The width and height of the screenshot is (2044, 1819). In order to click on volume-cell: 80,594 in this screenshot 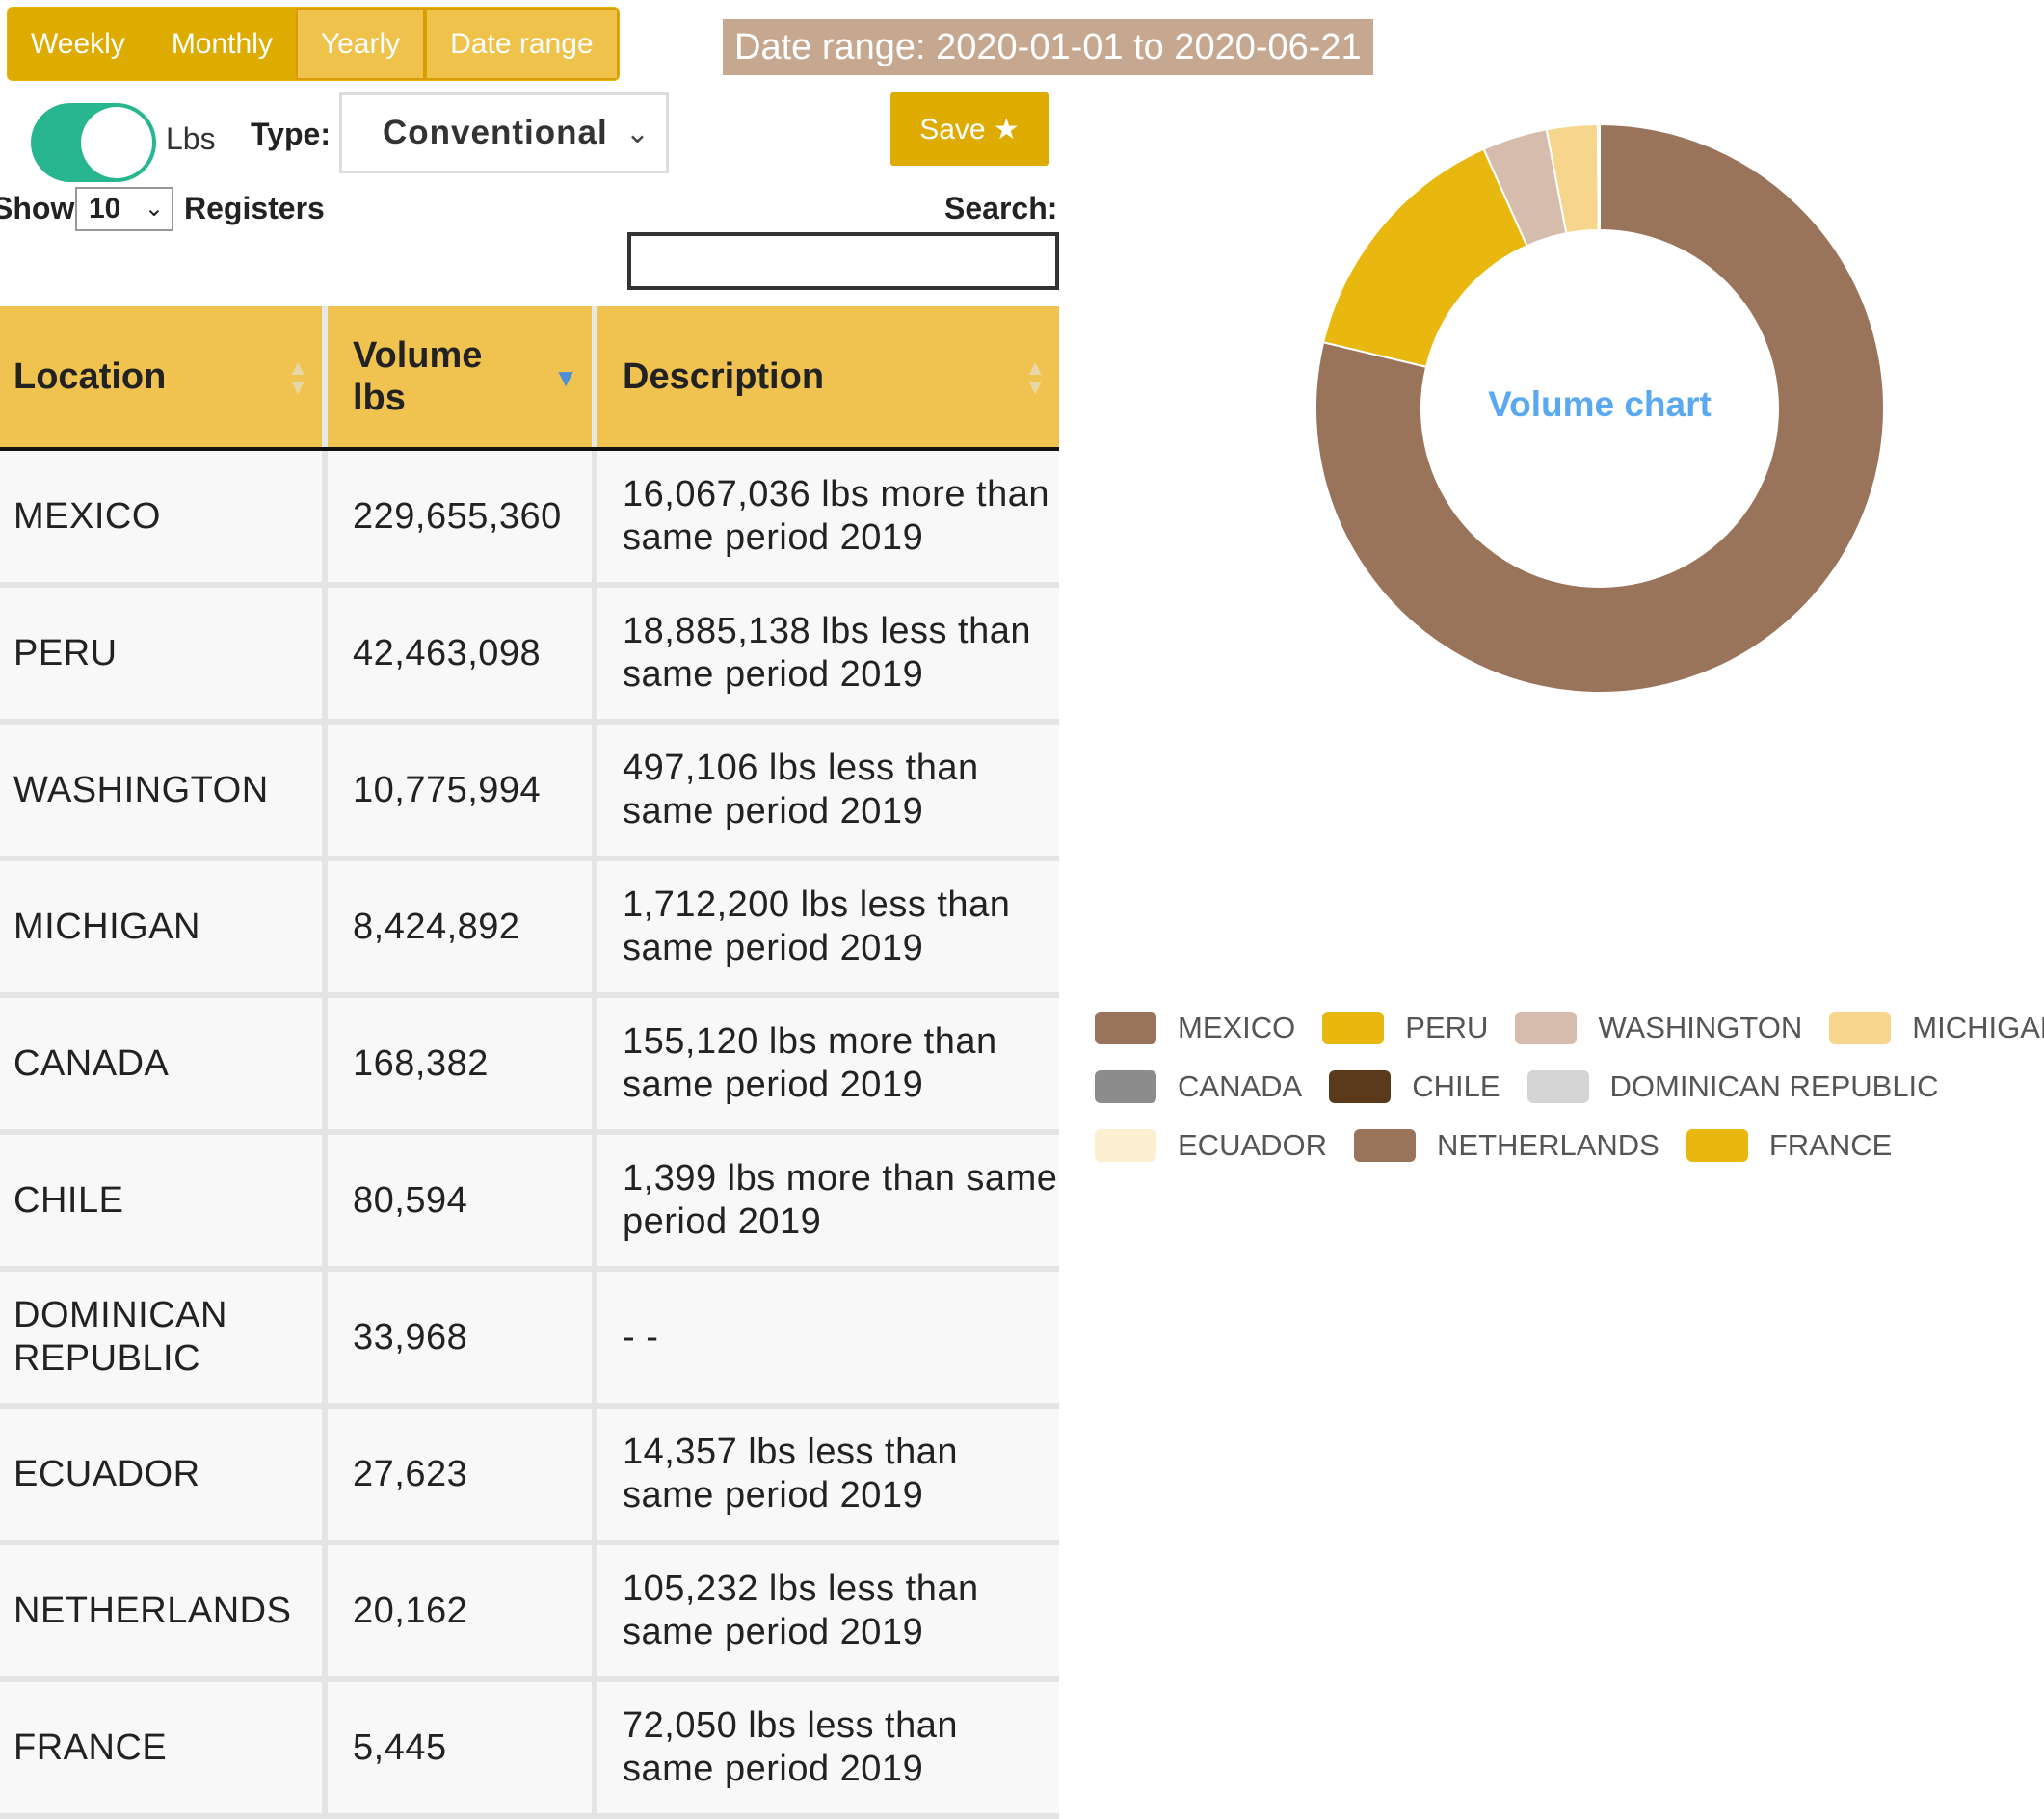, I will do `click(463, 1200)`.